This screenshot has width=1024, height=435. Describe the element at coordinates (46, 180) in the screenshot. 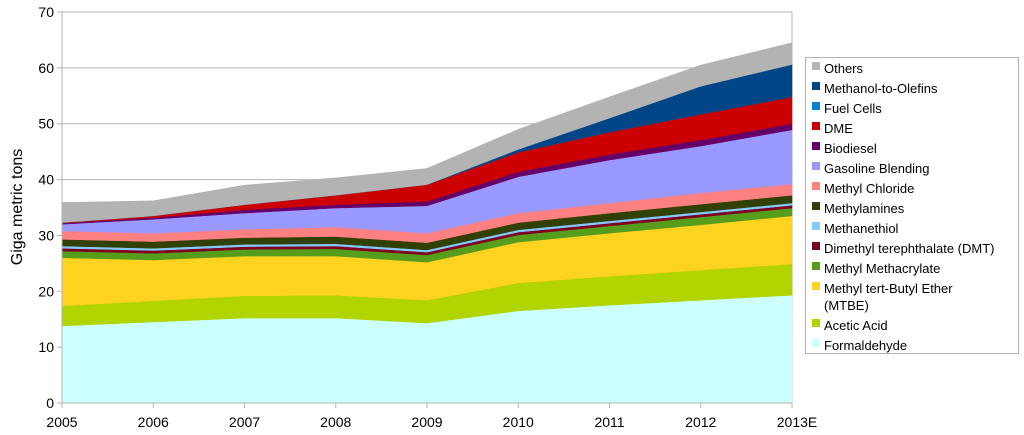

I see `y-tick-label: 40` at that location.